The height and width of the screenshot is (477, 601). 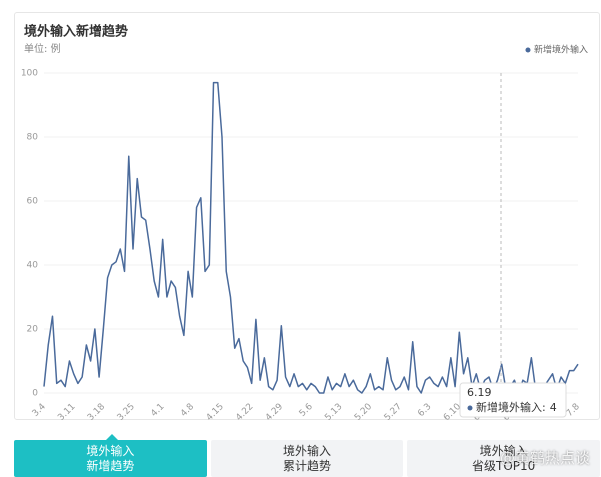 What do you see at coordinates (110, 465) in the screenshot?
I see `tab-label: 新增趋势` at bounding box center [110, 465].